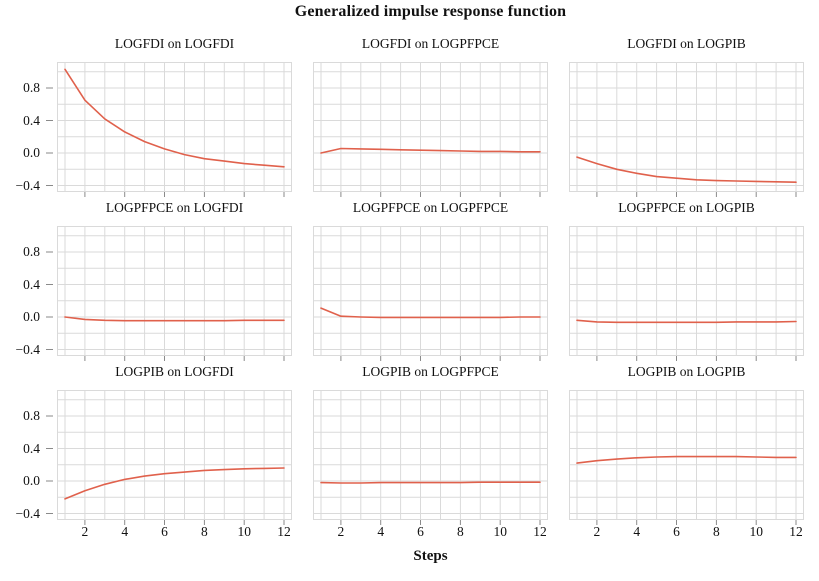  I want to click on irf-panel-logpib-on-logfdi, so click(169, 457).